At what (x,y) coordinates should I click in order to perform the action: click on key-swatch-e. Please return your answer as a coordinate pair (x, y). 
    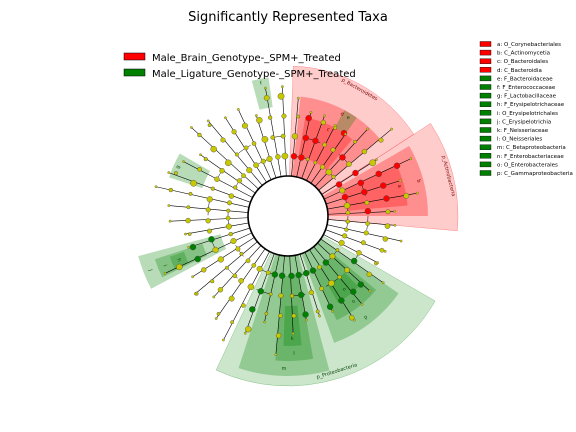
    Looking at the image, I should click on (485, 78).